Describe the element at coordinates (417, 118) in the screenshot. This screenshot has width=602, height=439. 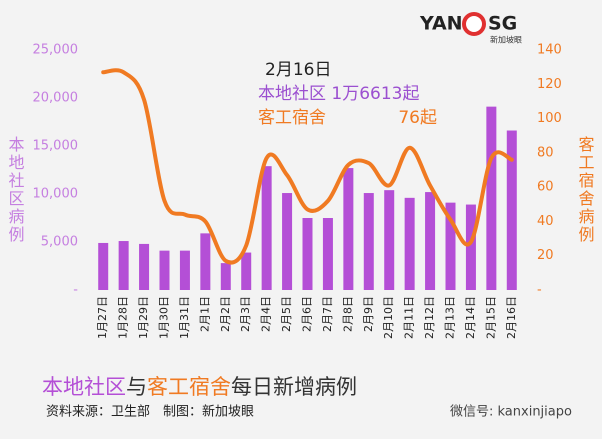
I see `annotation-dorm-value: 76起` at that location.